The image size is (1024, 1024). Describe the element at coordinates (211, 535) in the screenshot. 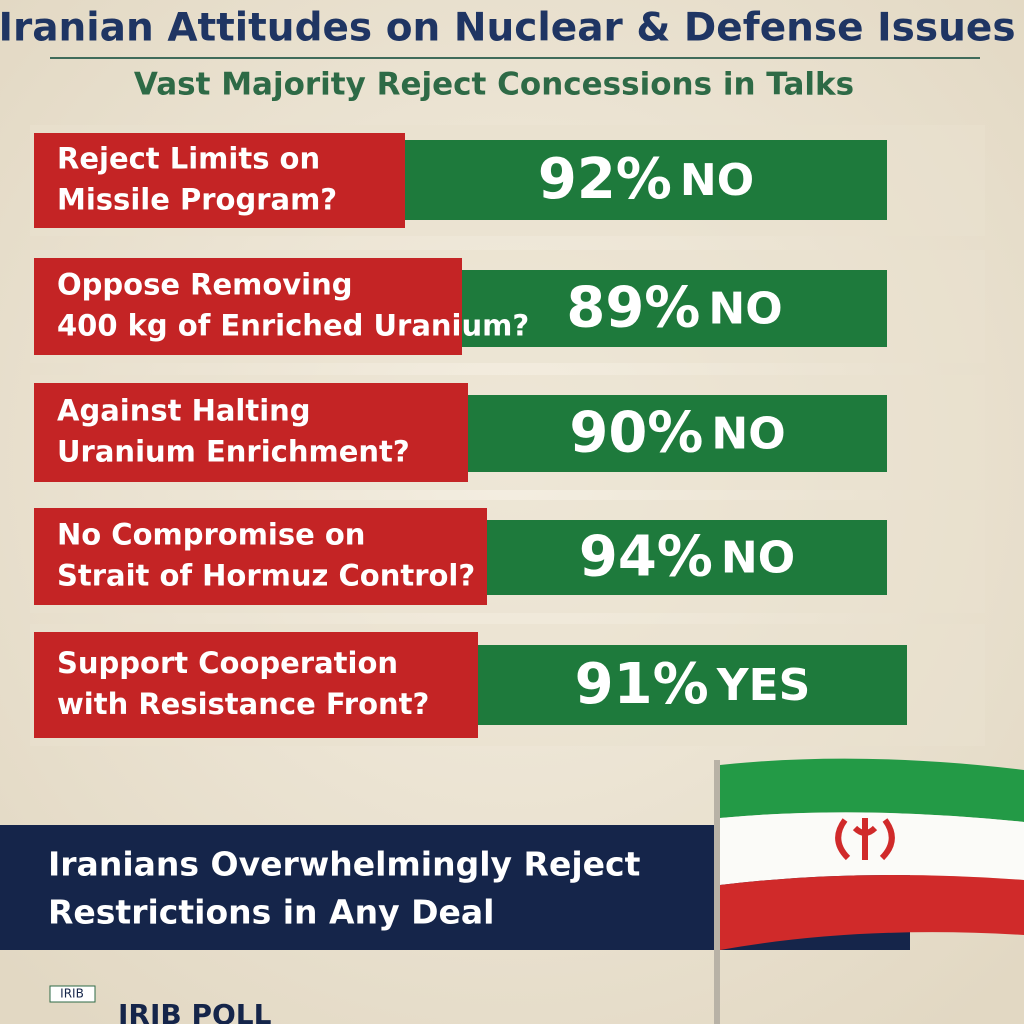

I see `question-line: No Compromise on` at that location.